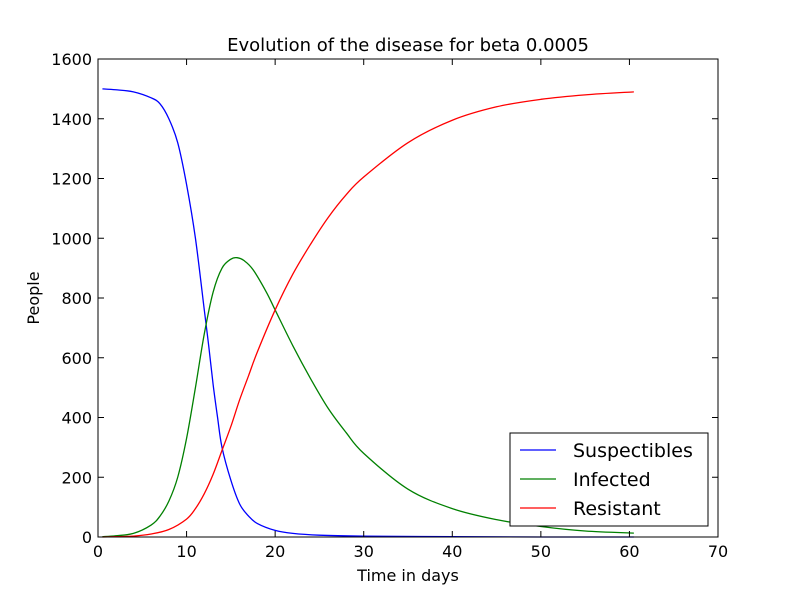  What do you see at coordinates (617, 509) in the screenshot?
I see `legend-label-resistant: Resistant` at bounding box center [617, 509].